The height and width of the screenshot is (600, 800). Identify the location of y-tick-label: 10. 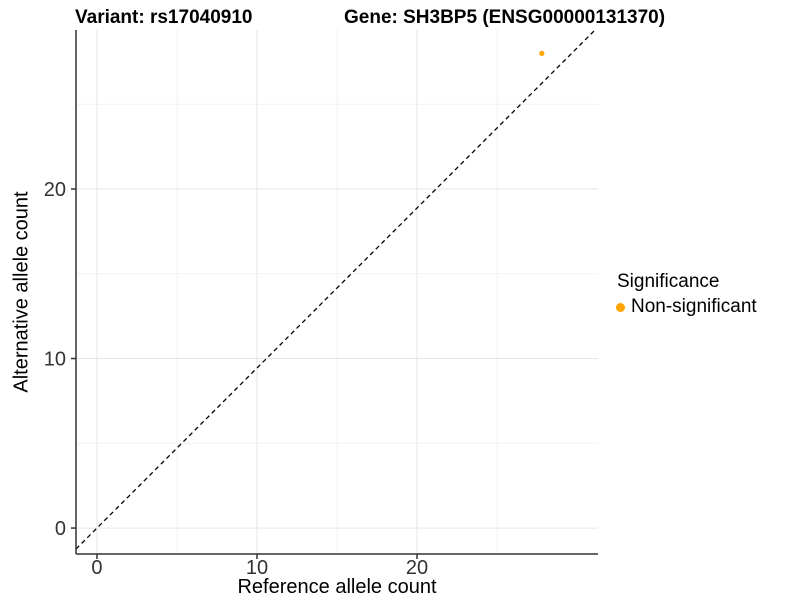
(55, 360).